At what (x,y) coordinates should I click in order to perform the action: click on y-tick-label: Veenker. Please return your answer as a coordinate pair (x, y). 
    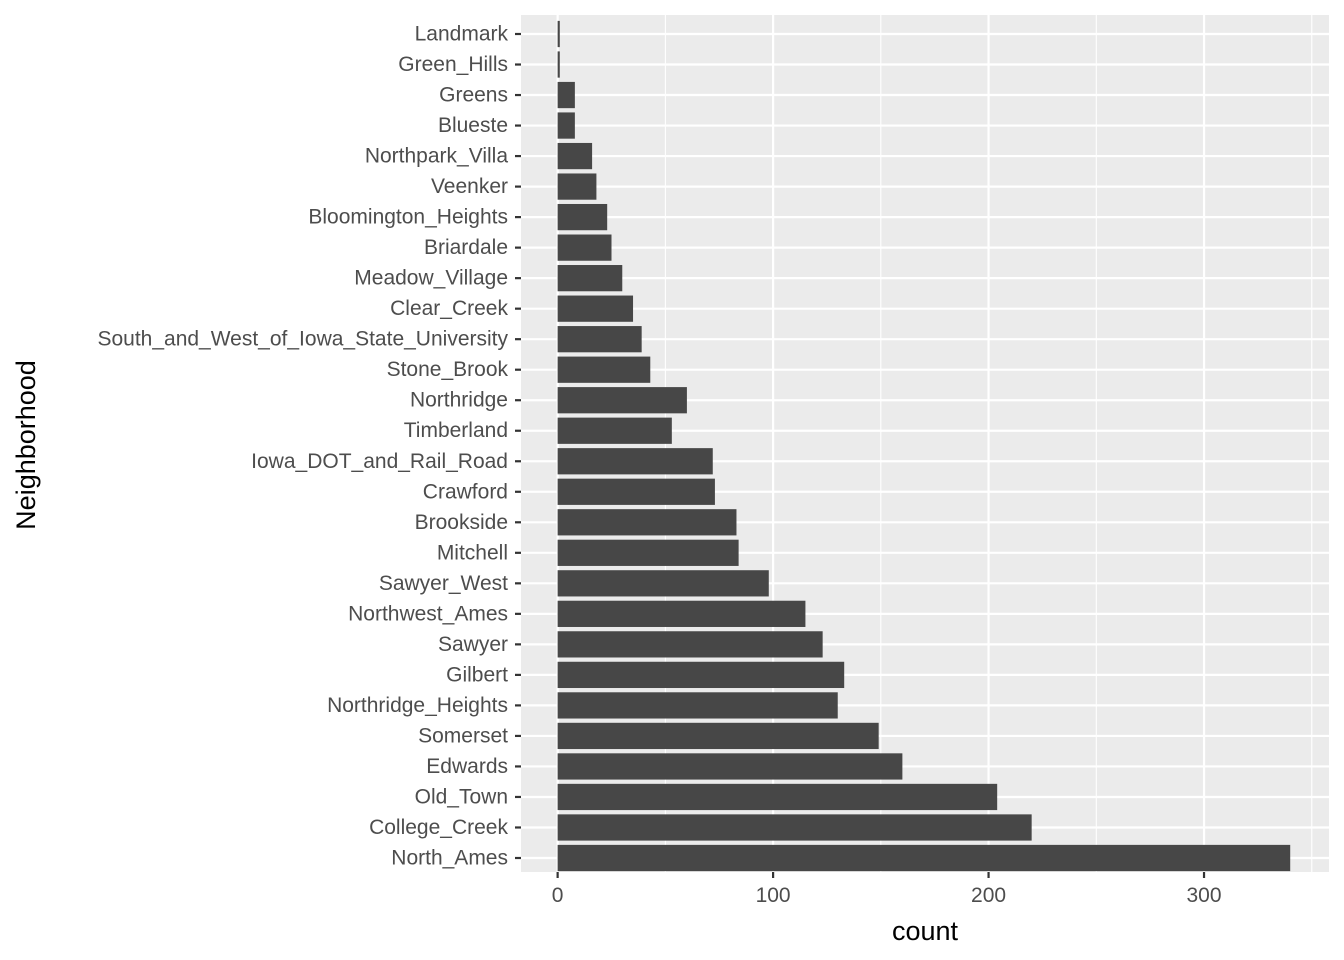
    Looking at the image, I should click on (469, 186).